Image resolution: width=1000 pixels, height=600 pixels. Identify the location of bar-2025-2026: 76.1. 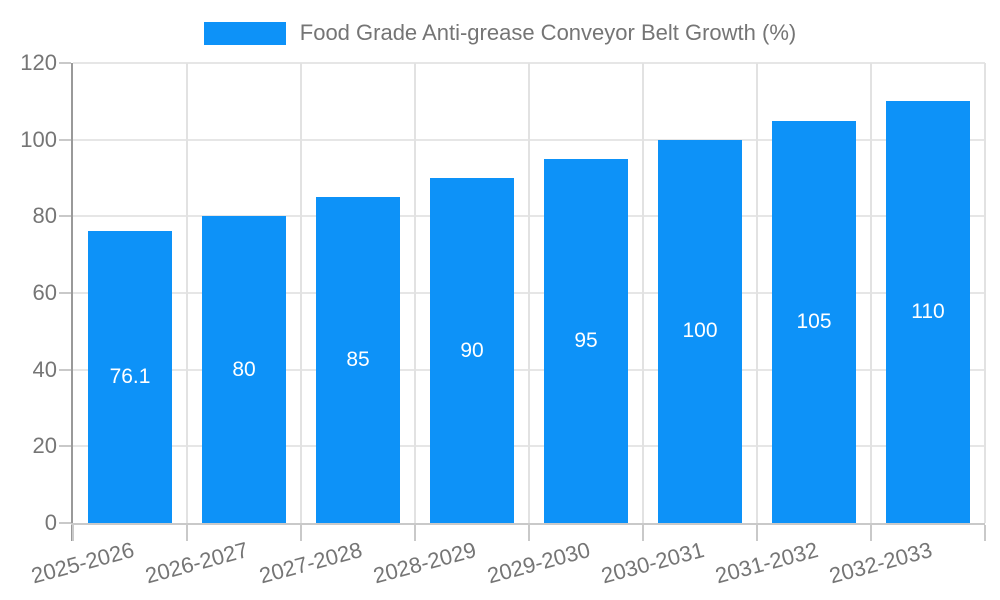
(130, 377).